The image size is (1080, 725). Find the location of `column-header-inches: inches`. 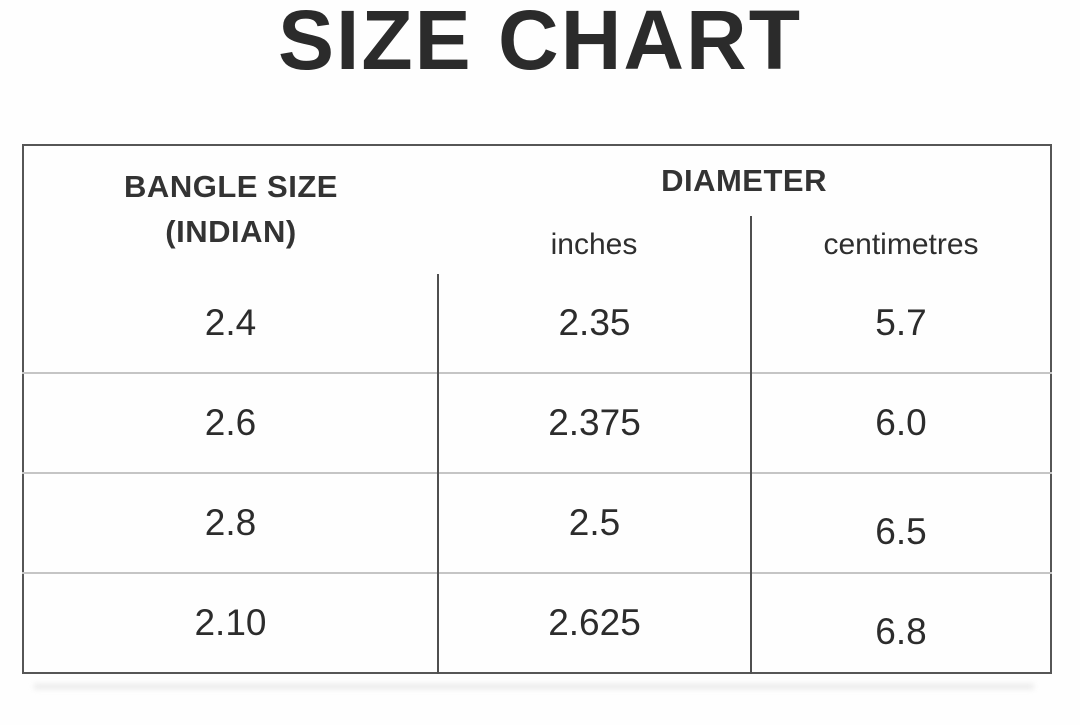

column-header-inches: inches is located at coordinates (595, 245).